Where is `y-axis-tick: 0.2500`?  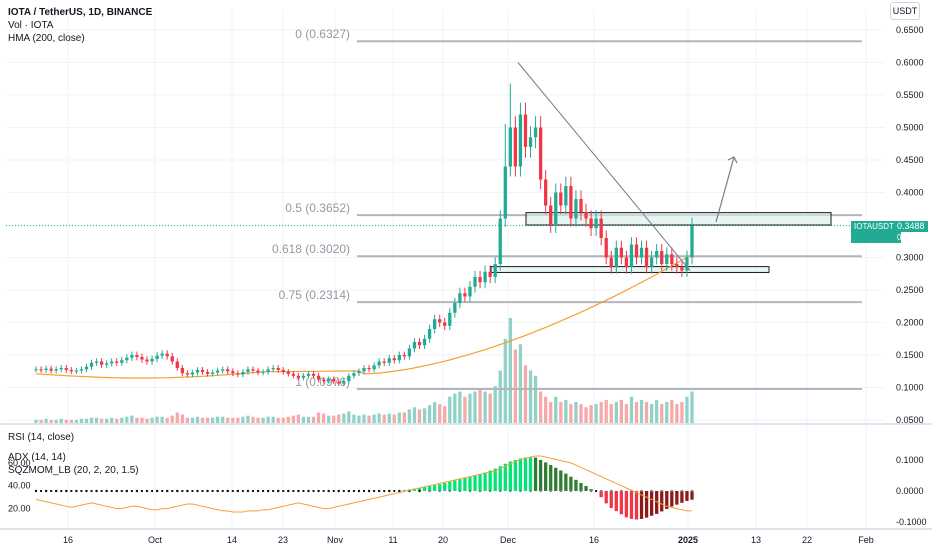 y-axis-tick: 0.2500 is located at coordinates (910, 290).